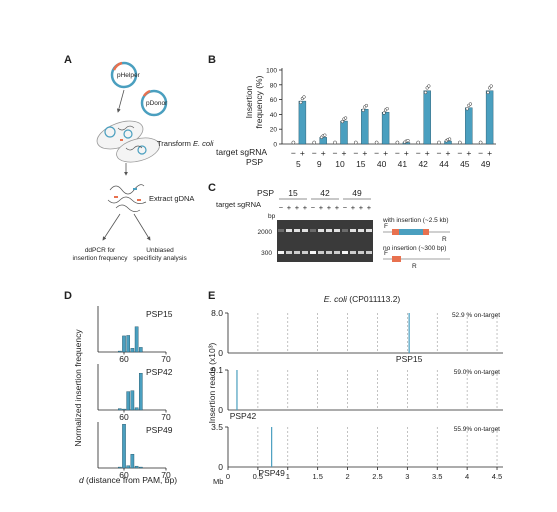 The image size is (557, 512). What do you see at coordinates (266, 253) in the screenshot?
I see `ladder-300: 300` at bounding box center [266, 253].